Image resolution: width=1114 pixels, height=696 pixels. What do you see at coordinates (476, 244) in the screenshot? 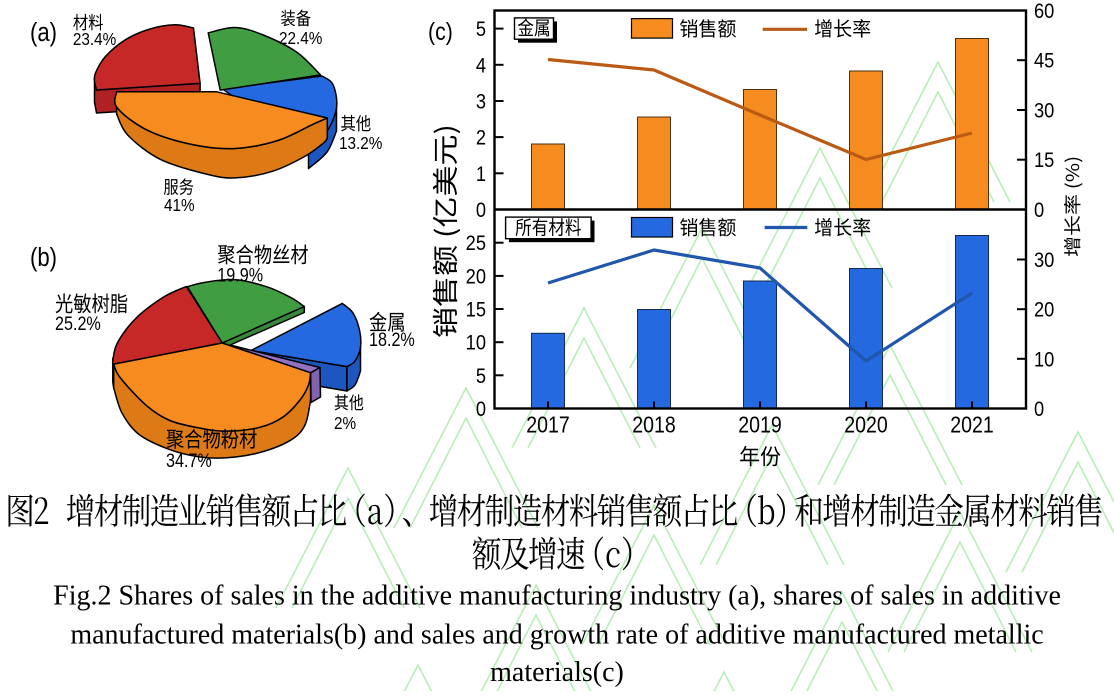
I see `svg-text: 25` at bounding box center [476, 244].